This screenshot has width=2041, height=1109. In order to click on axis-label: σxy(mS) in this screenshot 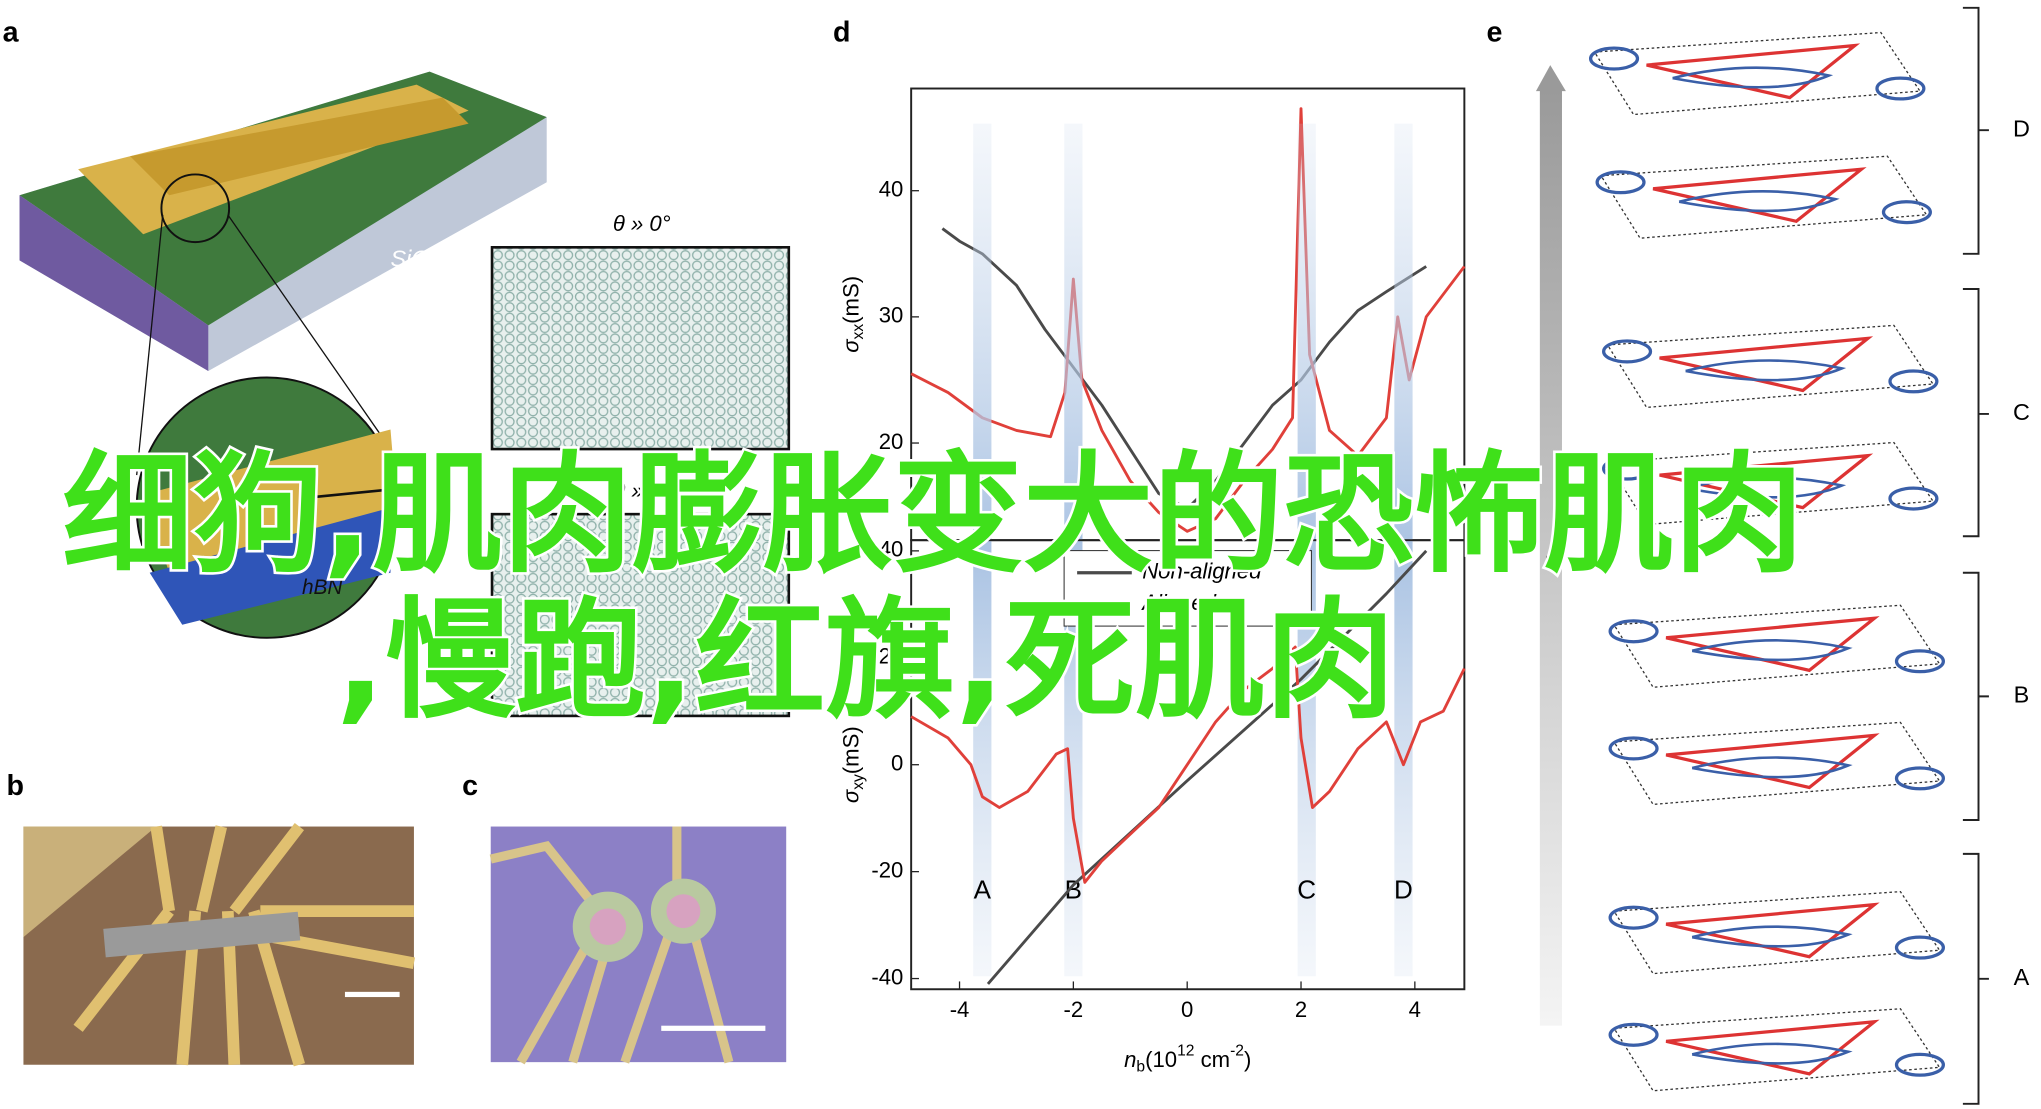, I will do `click(852, 764)`.